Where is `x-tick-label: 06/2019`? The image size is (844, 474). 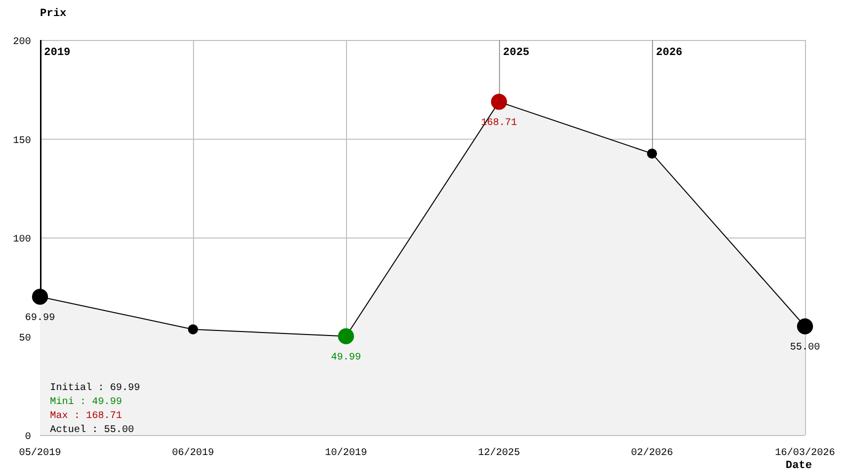 x-tick-label: 06/2019 is located at coordinates (193, 453).